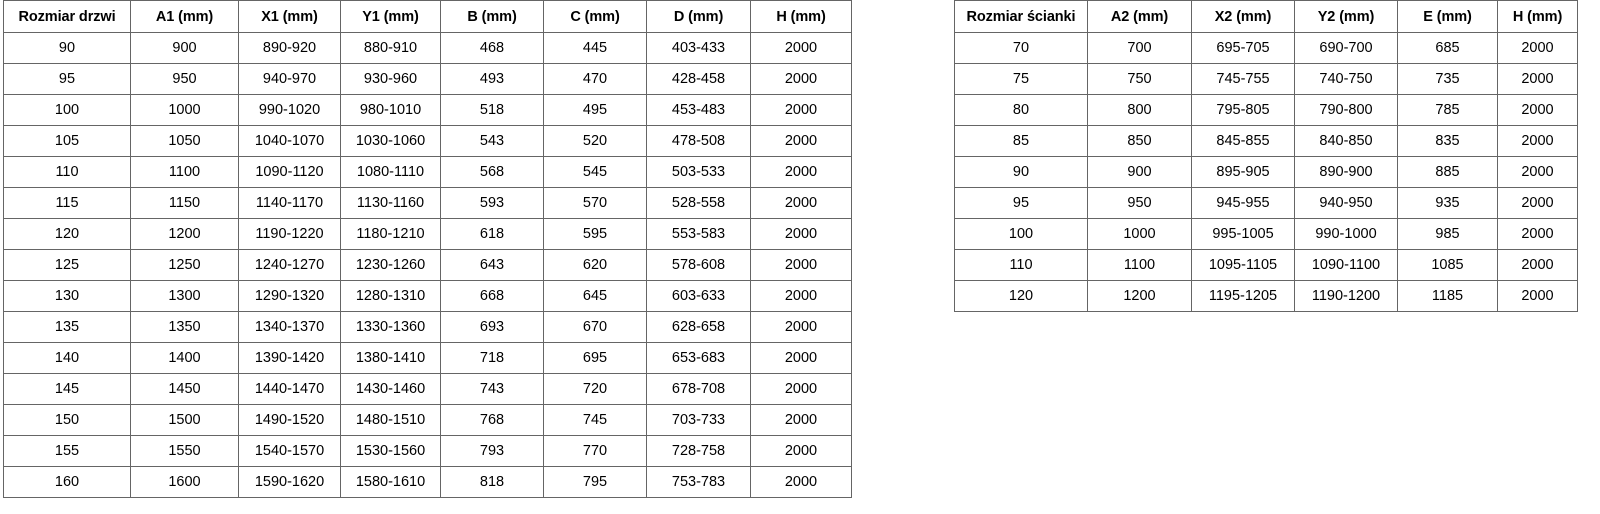 This screenshot has width=1600, height=514. I want to click on table-cell: 570, so click(595, 203).